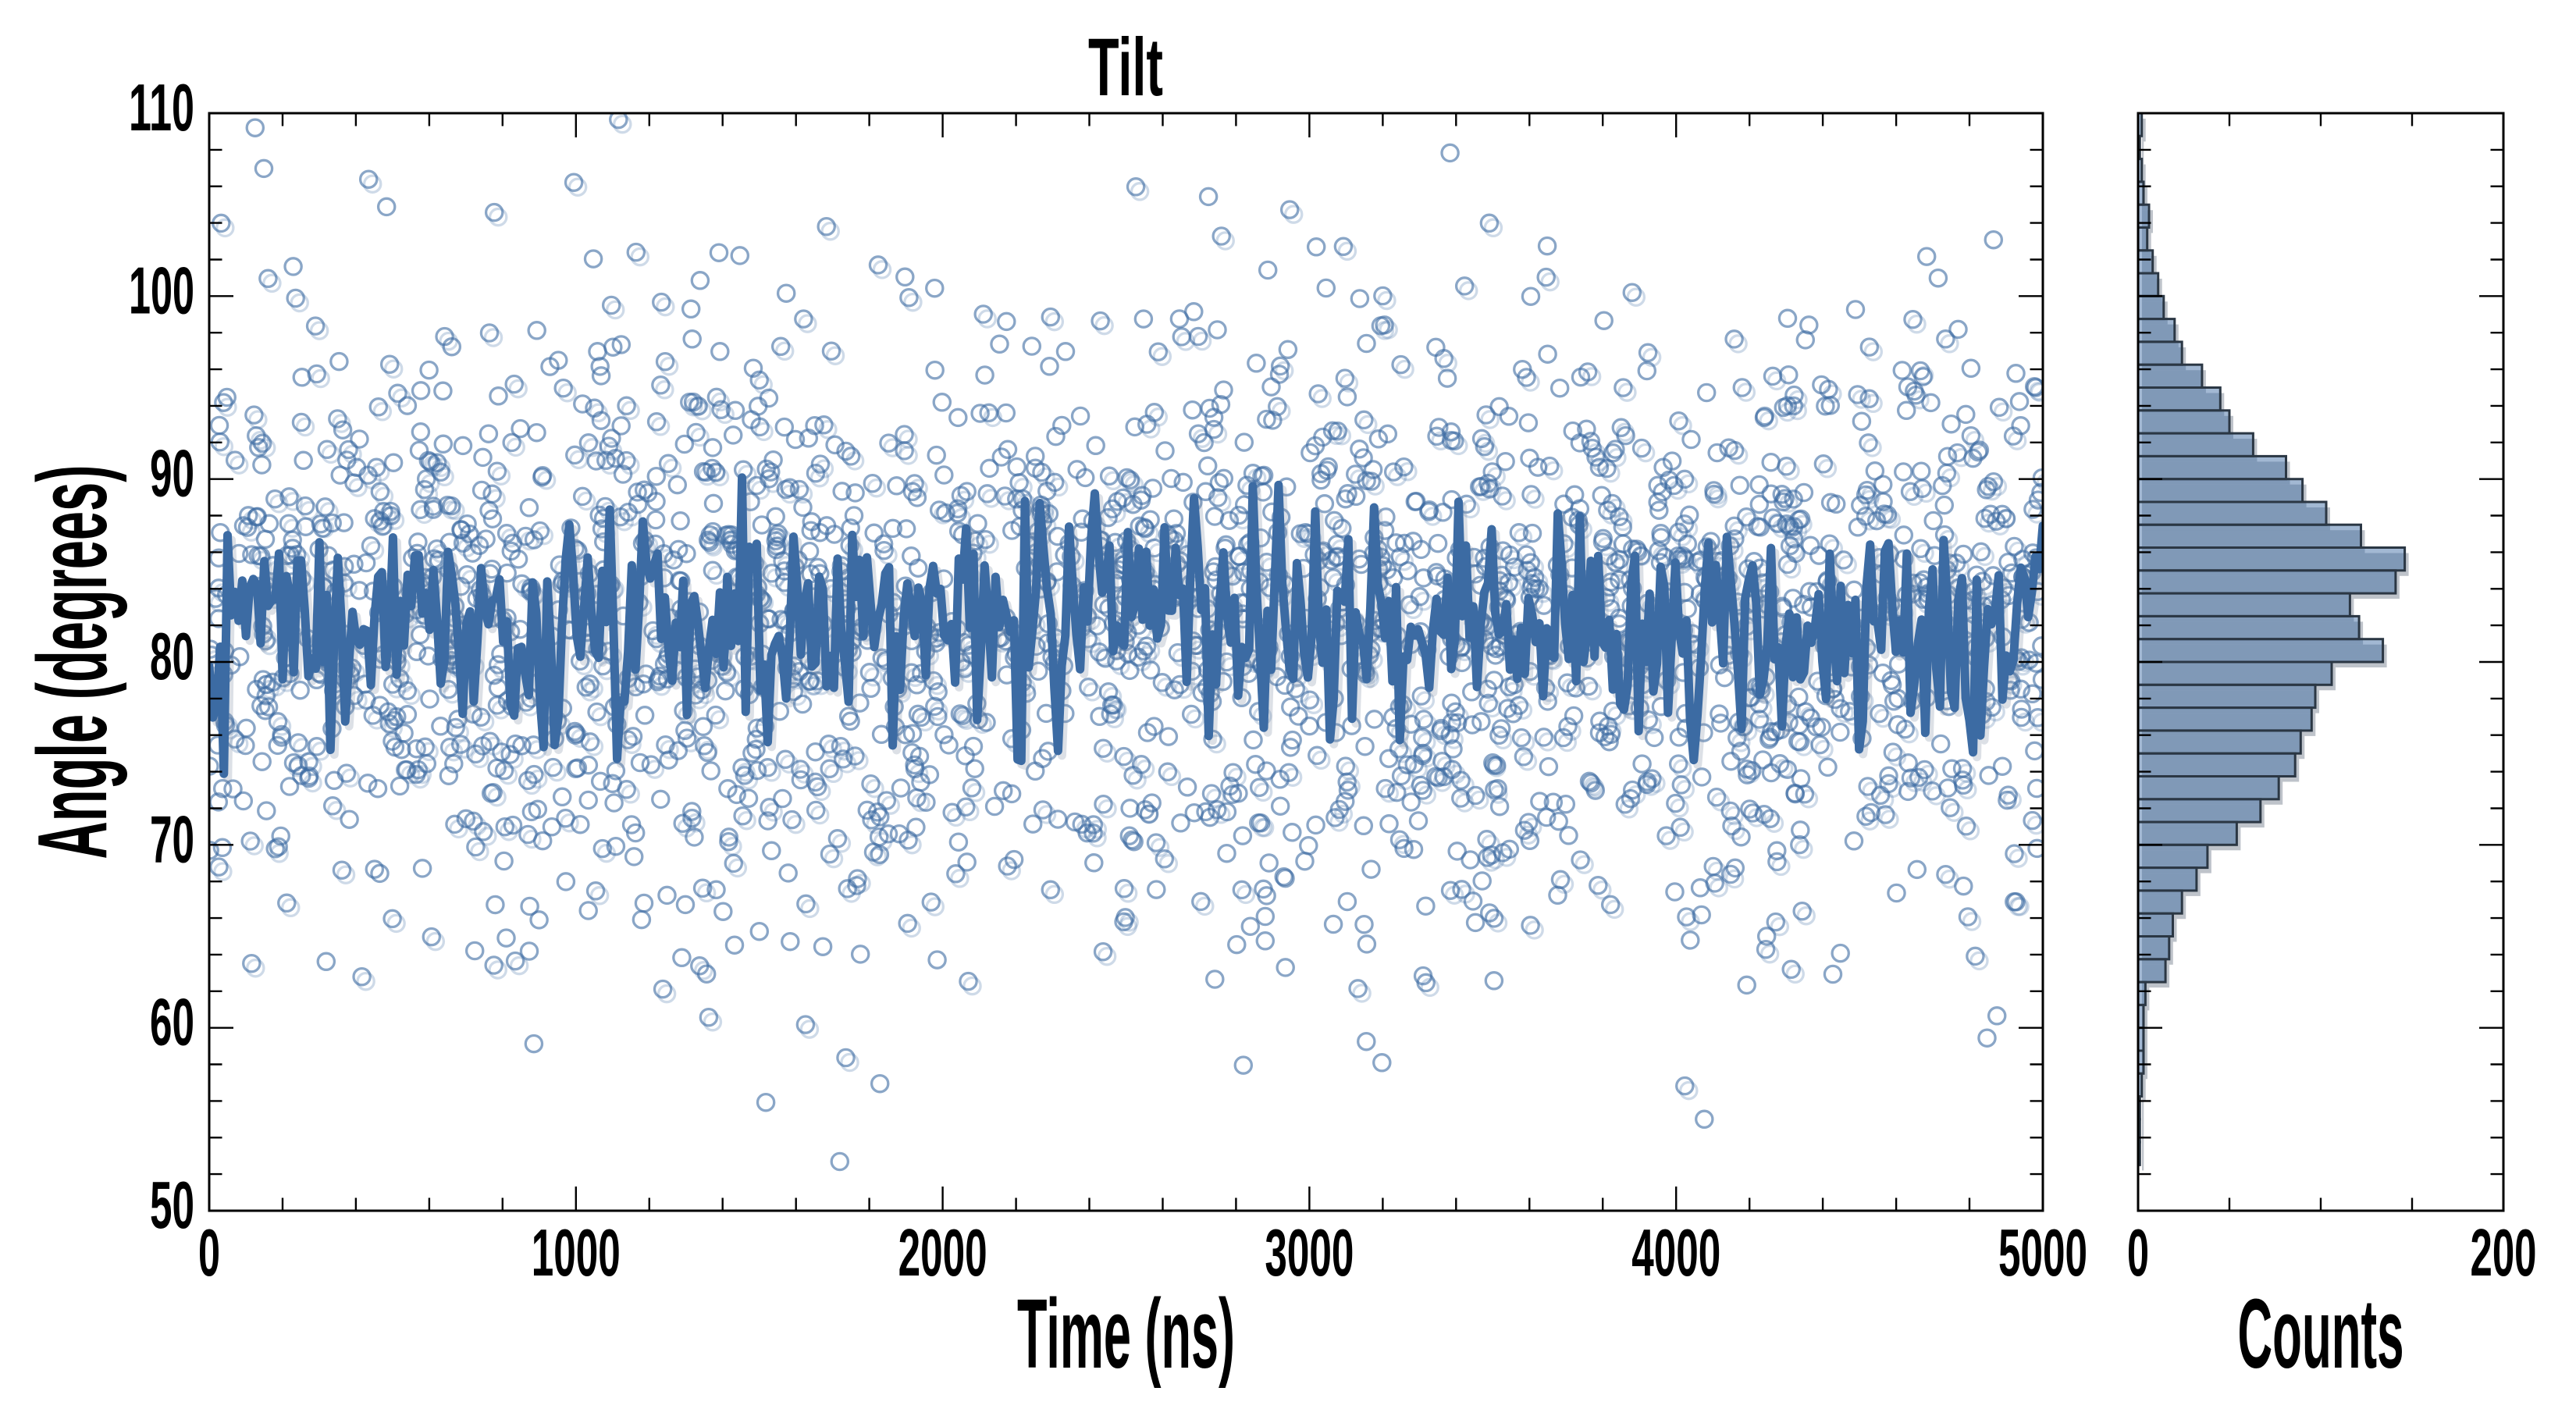 This screenshot has height=1409, width=2576. What do you see at coordinates (161, 291) in the screenshot?
I see `svg-text: 100` at bounding box center [161, 291].